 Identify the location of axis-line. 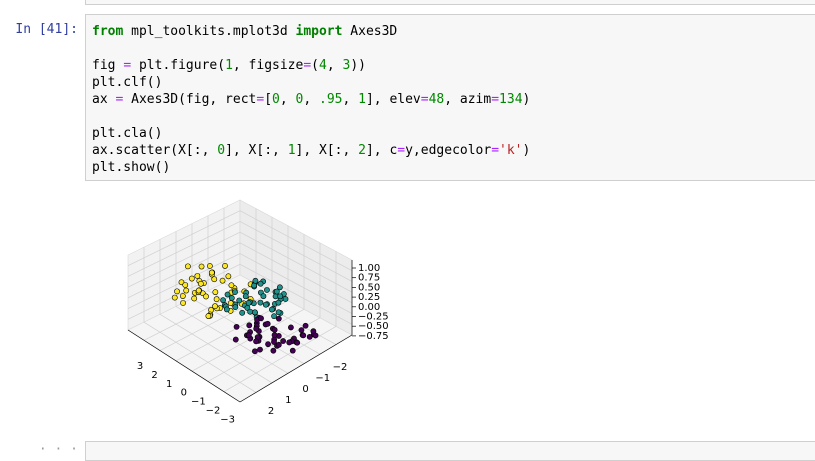
(184, 366).